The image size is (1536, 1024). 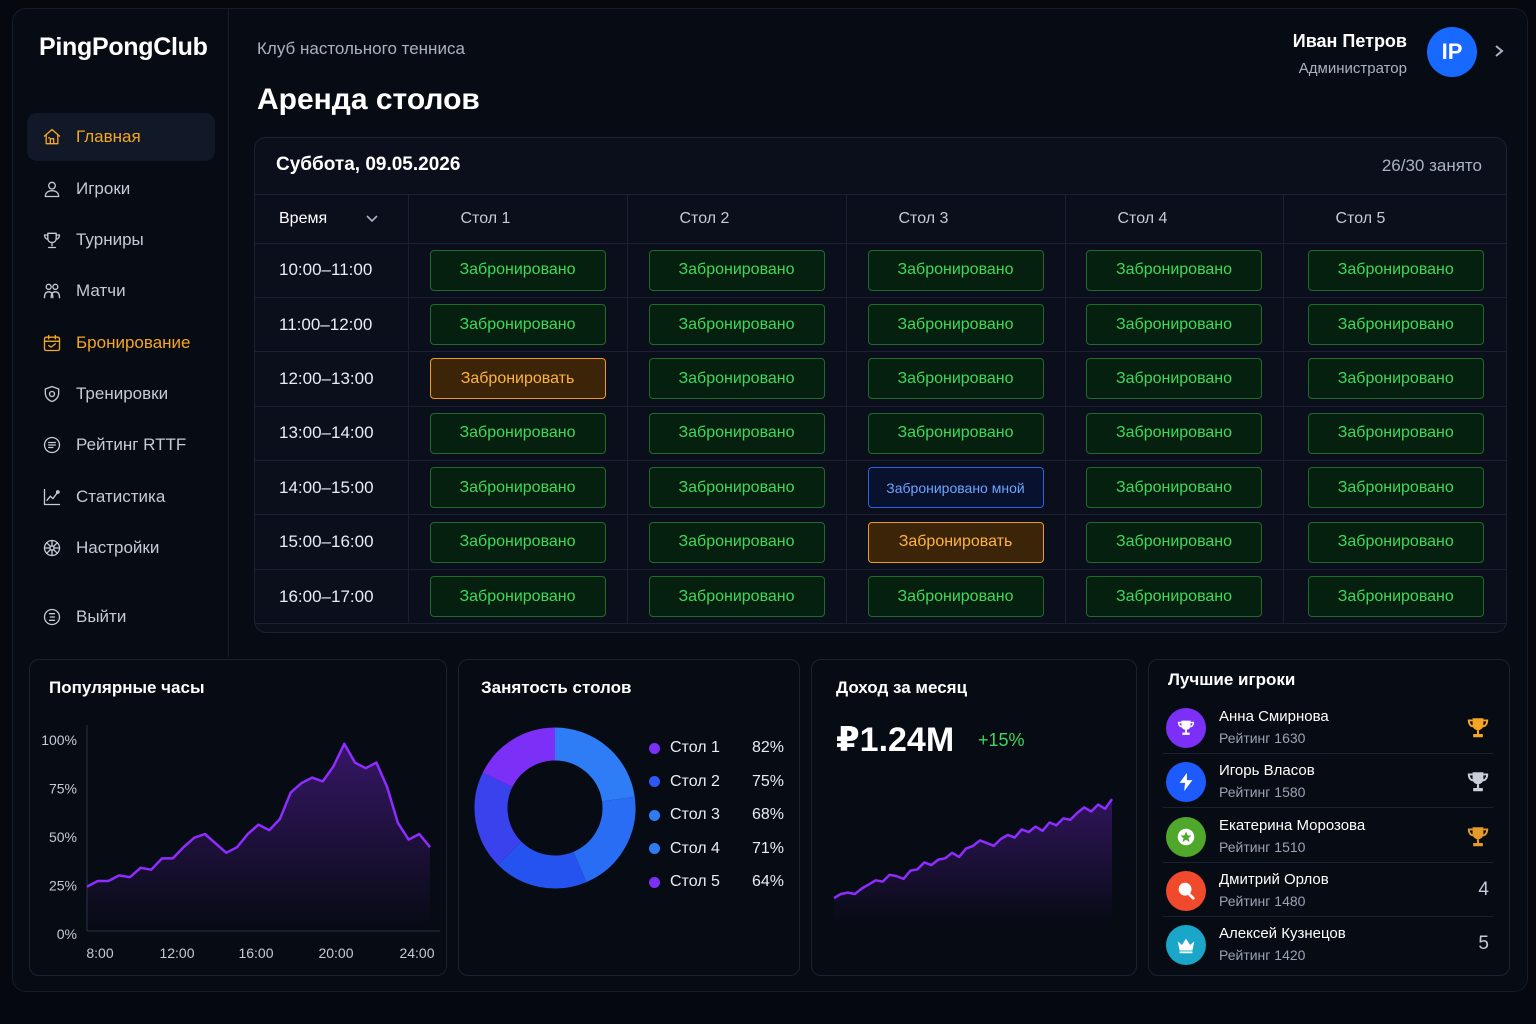 I want to click on legend-value: 68%, so click(x=767, y=814).